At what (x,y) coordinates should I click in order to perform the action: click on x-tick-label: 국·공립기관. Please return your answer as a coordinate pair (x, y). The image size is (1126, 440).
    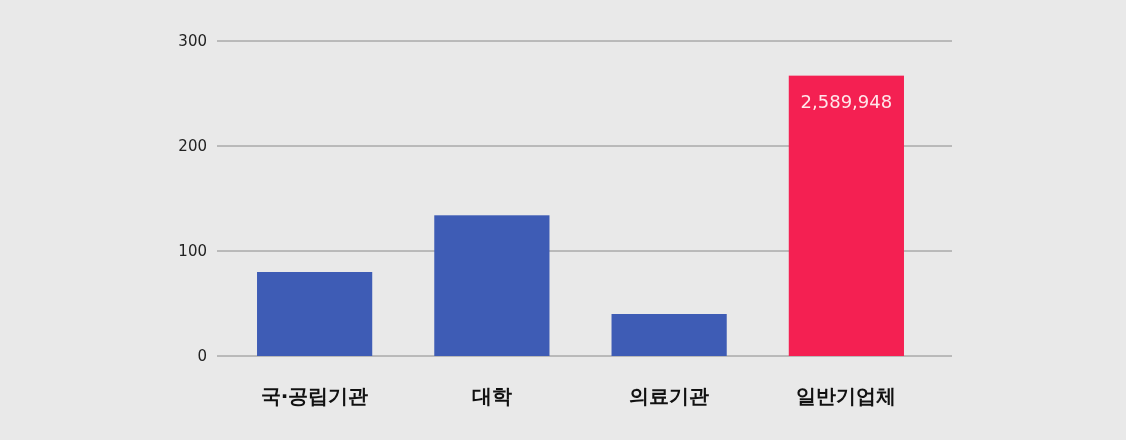
    Looking at the image, I should click on (314, 396).